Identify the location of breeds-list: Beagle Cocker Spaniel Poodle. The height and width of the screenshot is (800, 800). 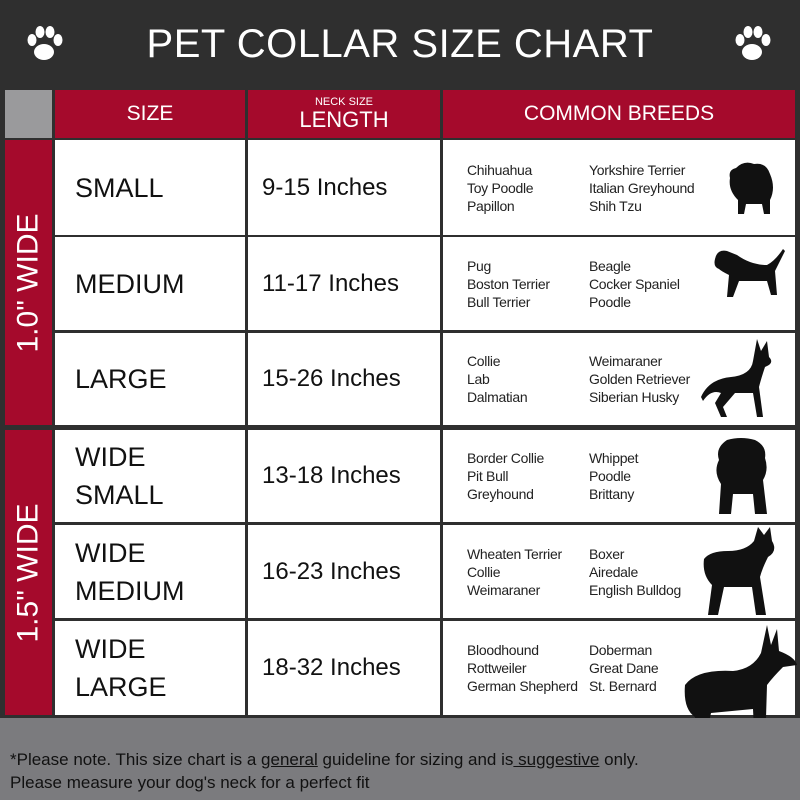
(634, 284).